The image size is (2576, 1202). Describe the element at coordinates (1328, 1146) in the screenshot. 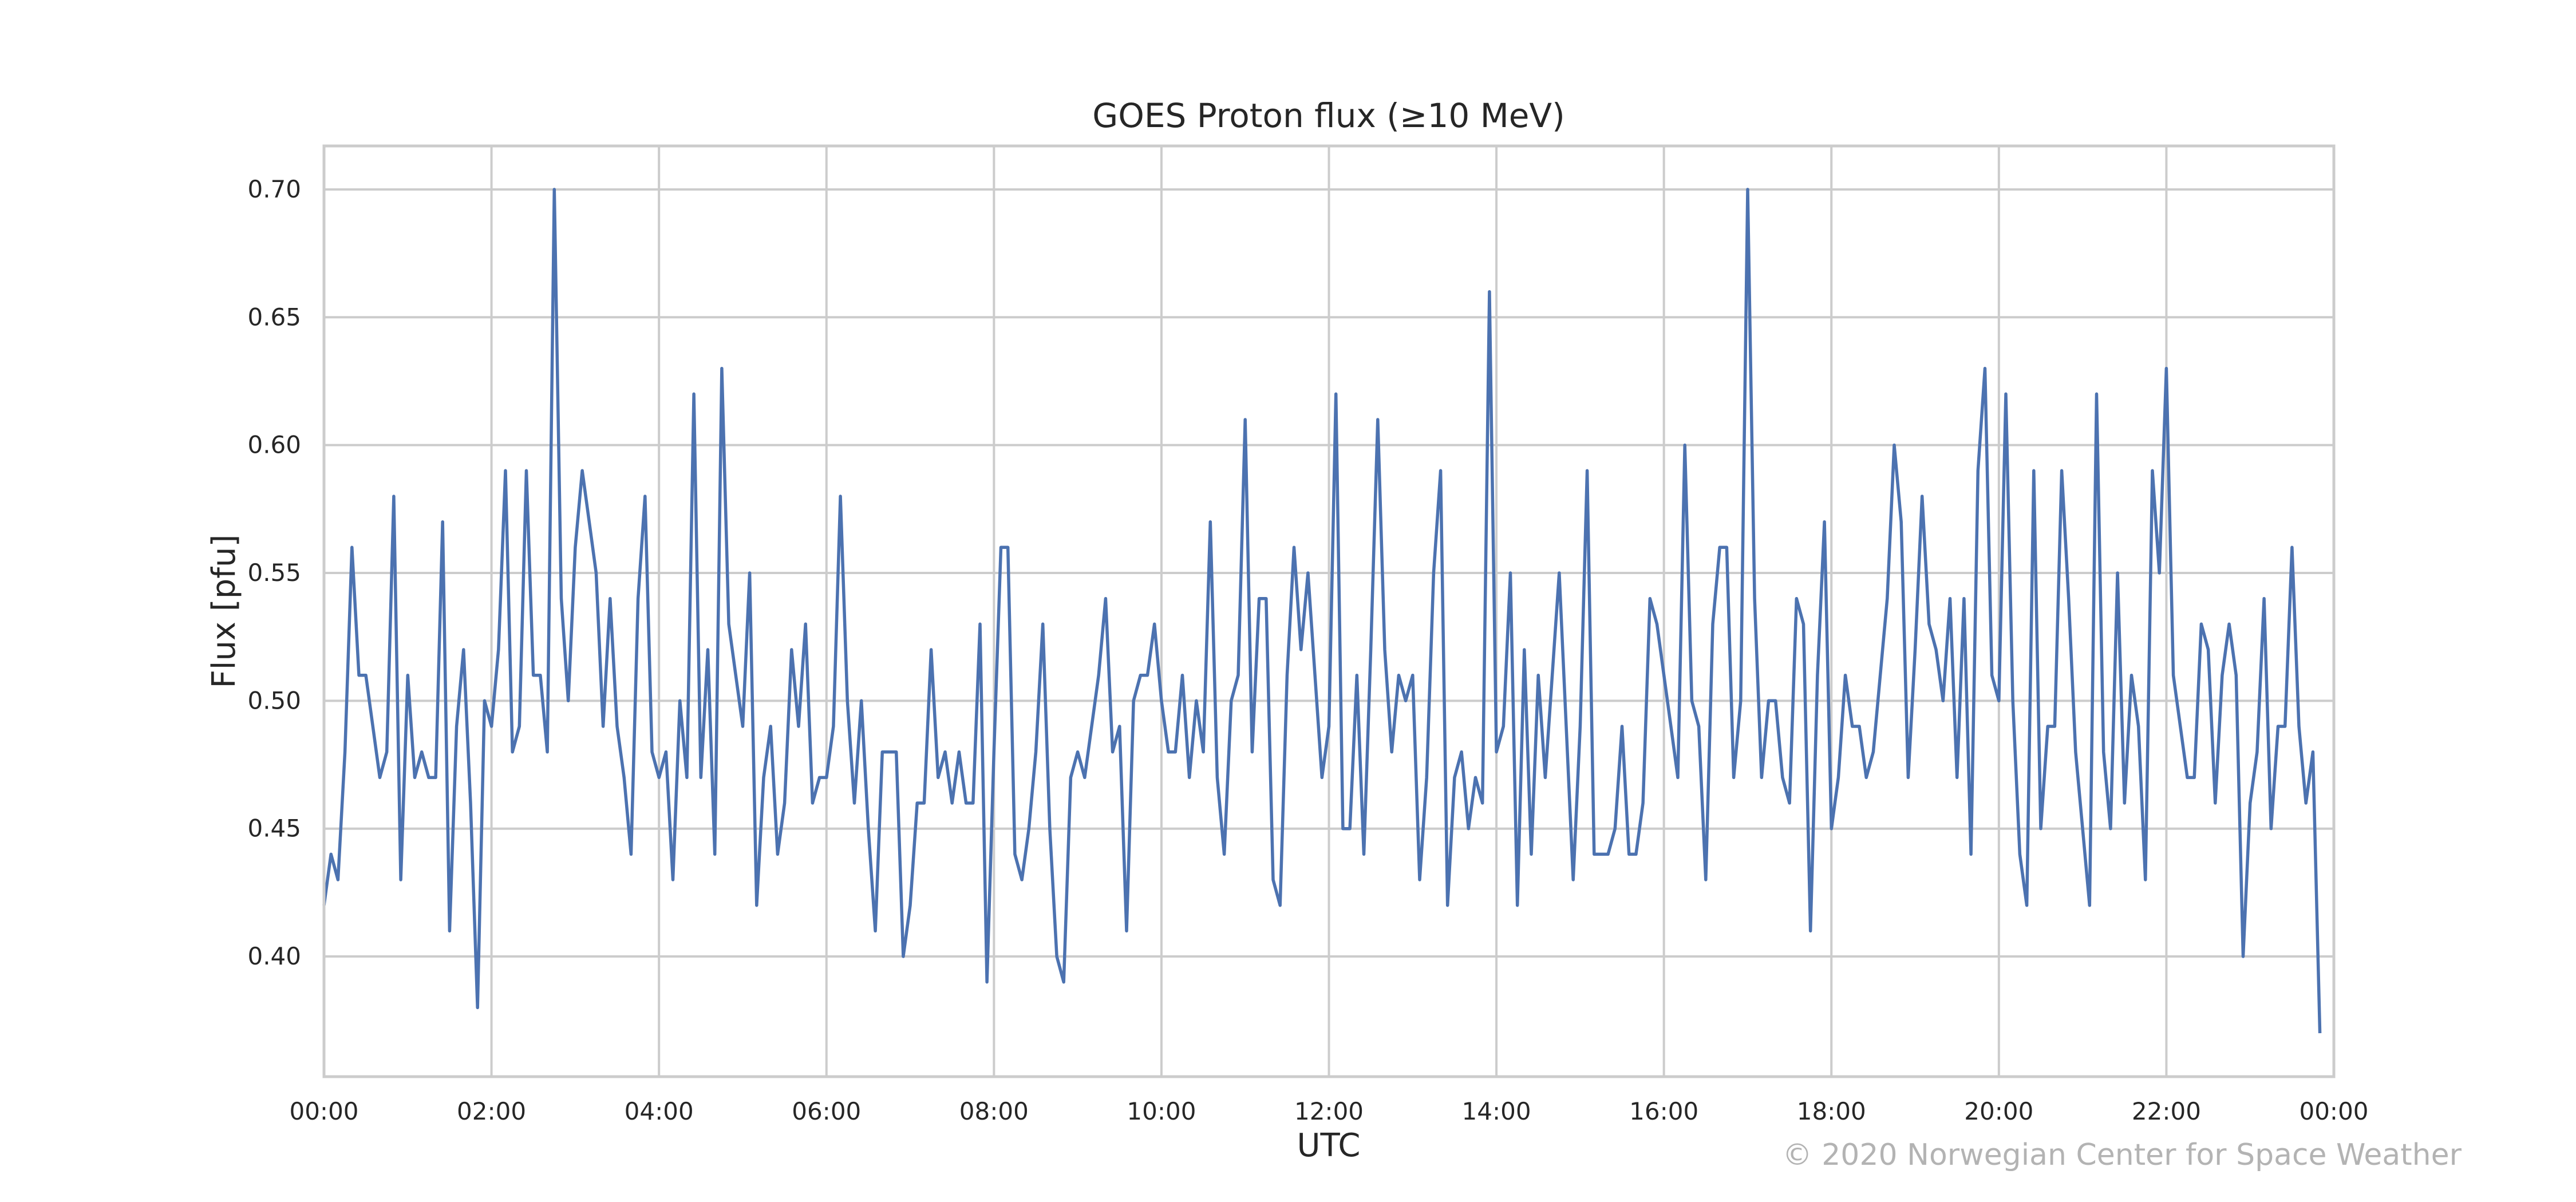

I see `x-axis-label: UTC` at that location.